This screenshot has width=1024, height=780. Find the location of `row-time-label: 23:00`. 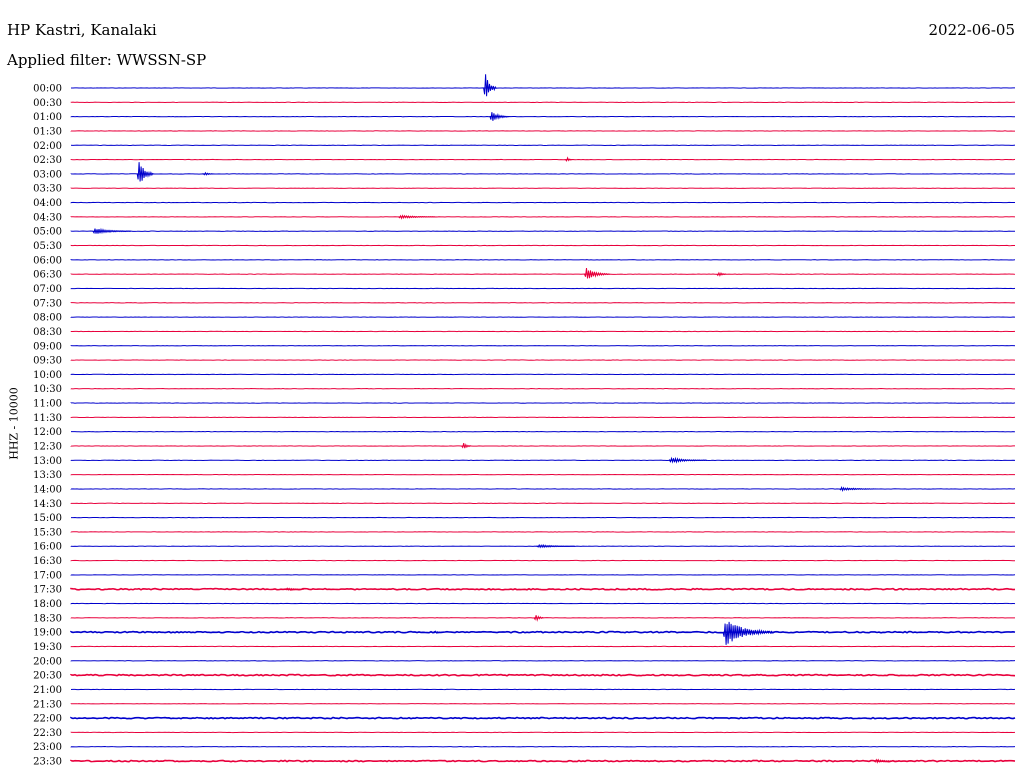

row-time-label: 23:00 is located at coordinates (47, 747).